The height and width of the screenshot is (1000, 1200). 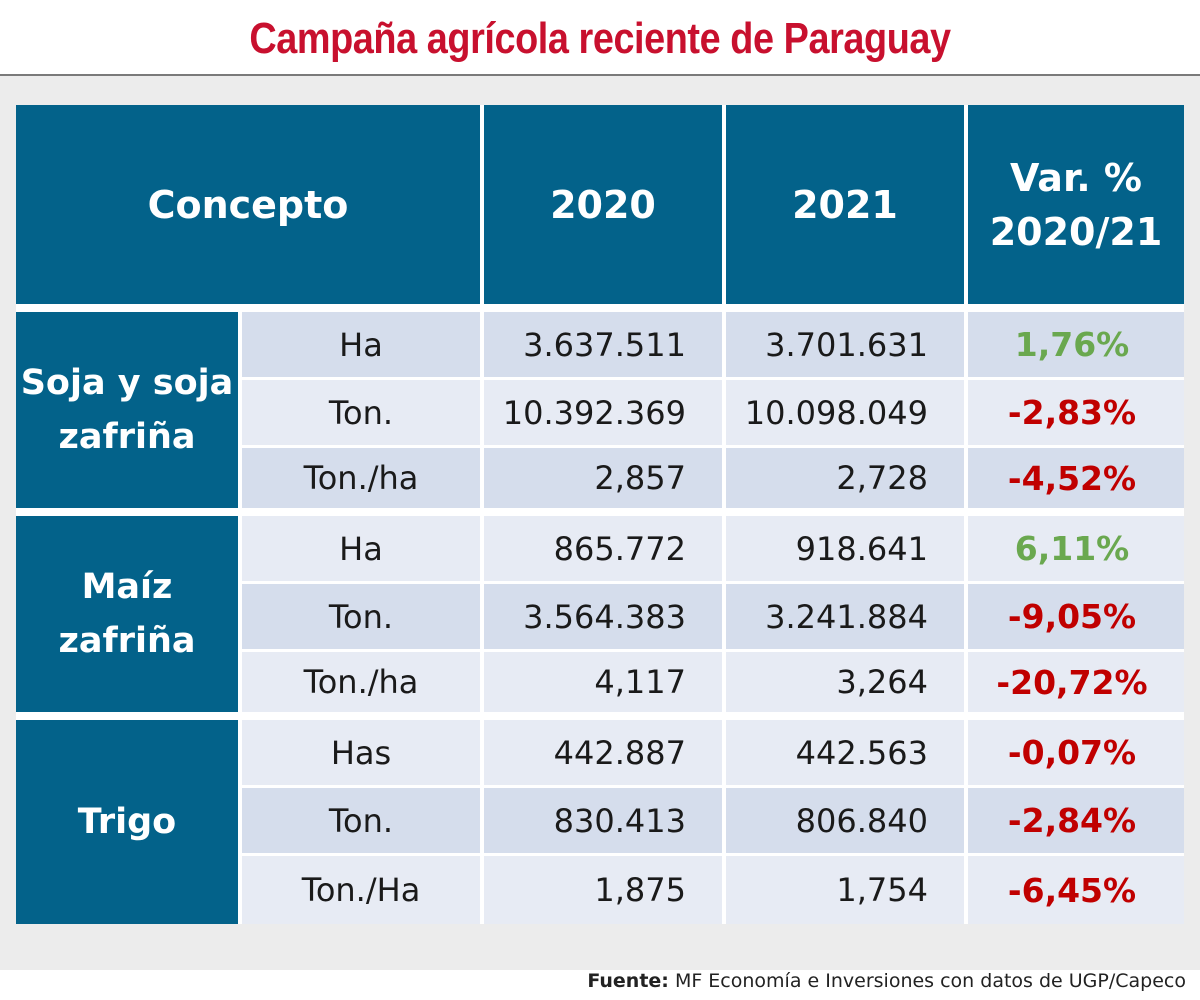 I want to click on value-2020-cell: 10.392.369, so click(x=605, y=414).